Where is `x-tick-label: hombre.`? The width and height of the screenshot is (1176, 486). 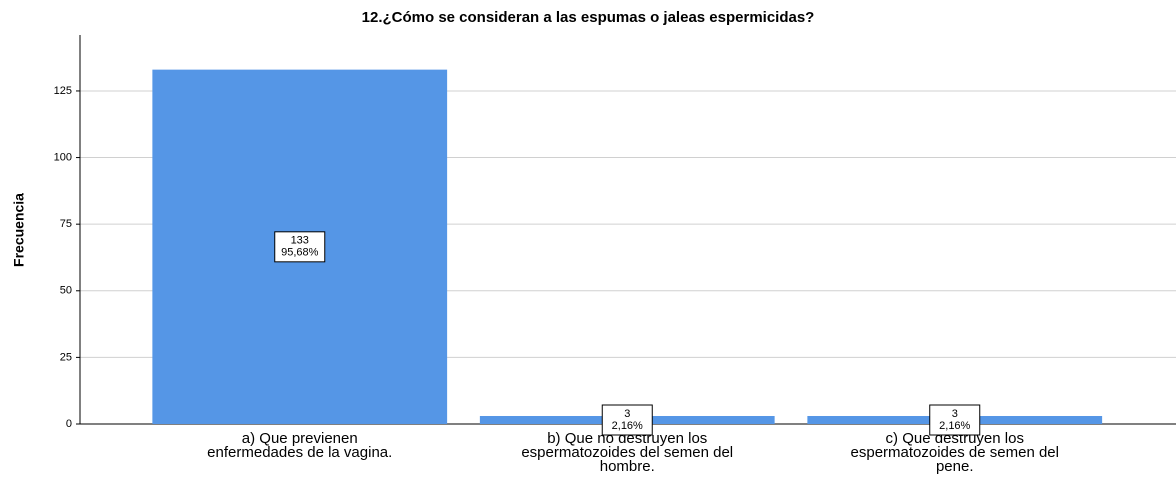 x-tick-label: hombre. is located at coordinates (627, 466).